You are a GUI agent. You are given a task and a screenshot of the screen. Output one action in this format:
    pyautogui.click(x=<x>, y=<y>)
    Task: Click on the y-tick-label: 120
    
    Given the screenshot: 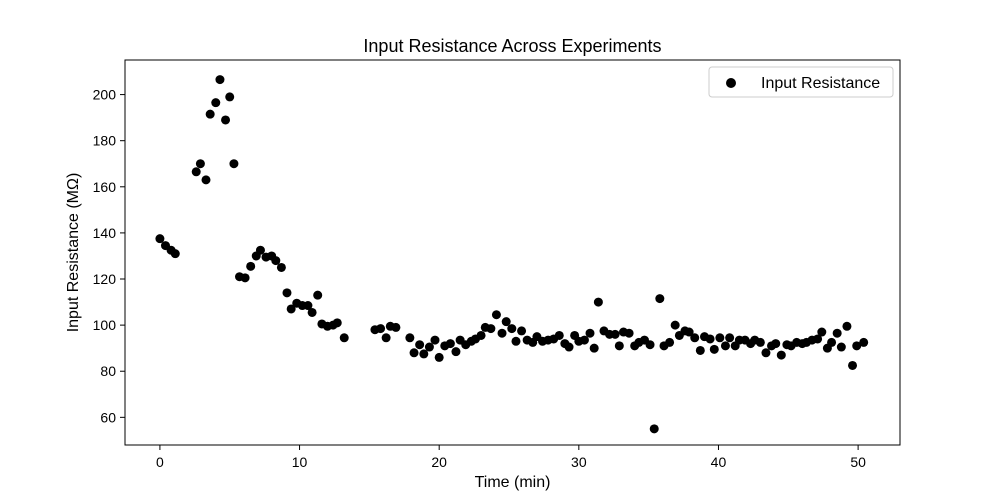 What is the action you would take?
    pyautogui.click(x=105, y=279)
    